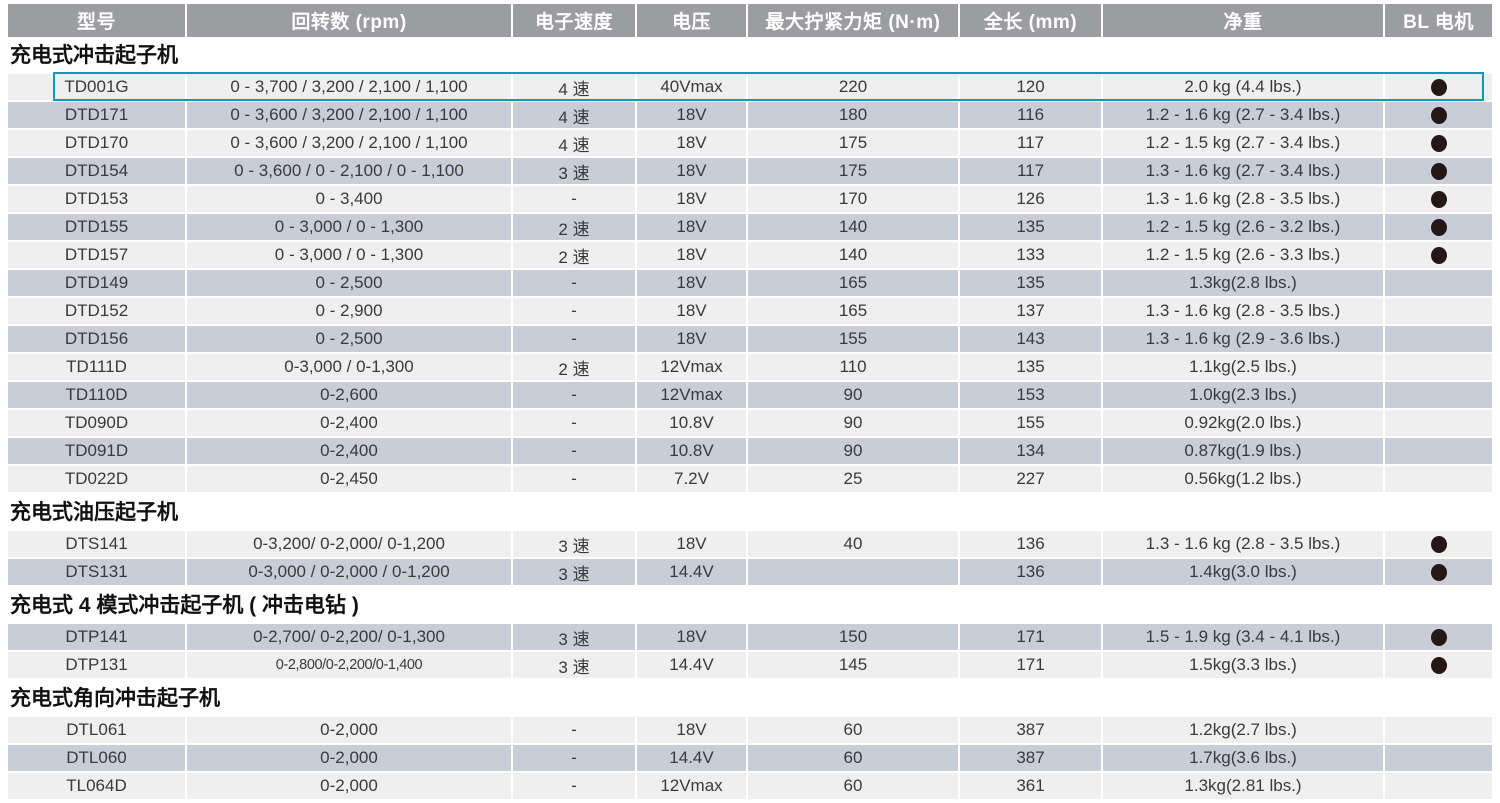 This screenshot has height=803, width=1500. I want to click on cell-torque: 145, so click(854, 665).